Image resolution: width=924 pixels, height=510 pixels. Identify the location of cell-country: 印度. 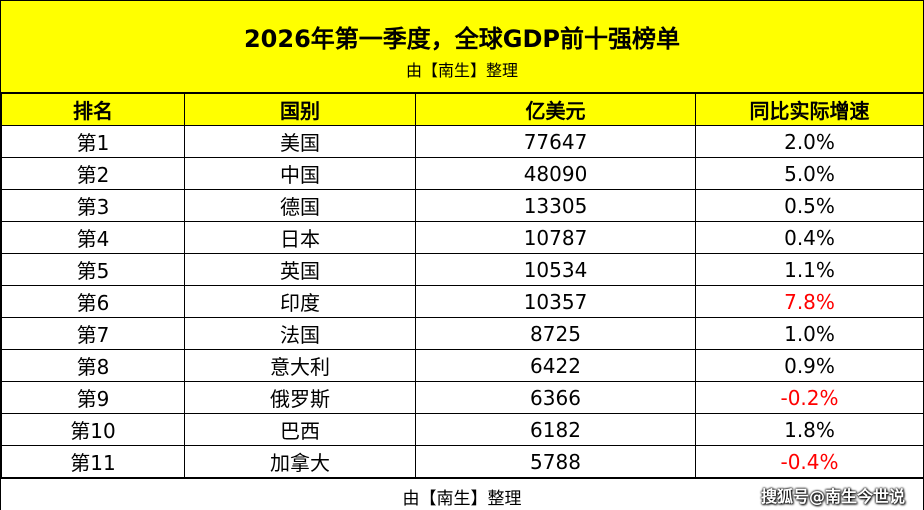
(300, 301).